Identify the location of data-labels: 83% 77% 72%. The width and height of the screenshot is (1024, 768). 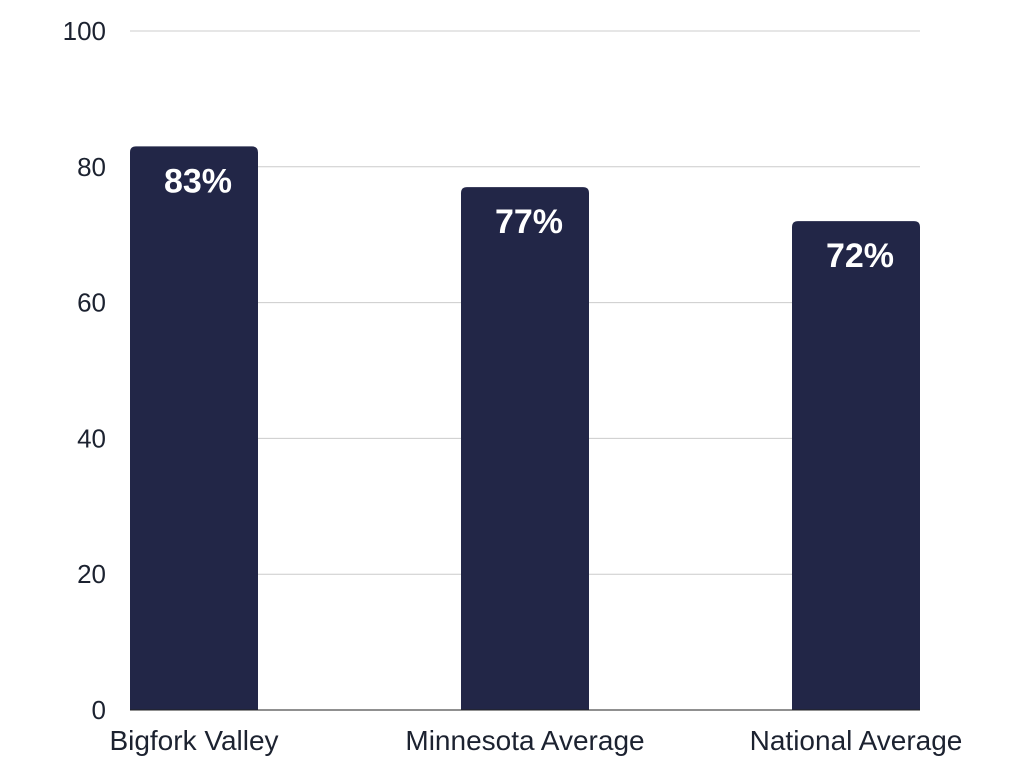
(529, 218).